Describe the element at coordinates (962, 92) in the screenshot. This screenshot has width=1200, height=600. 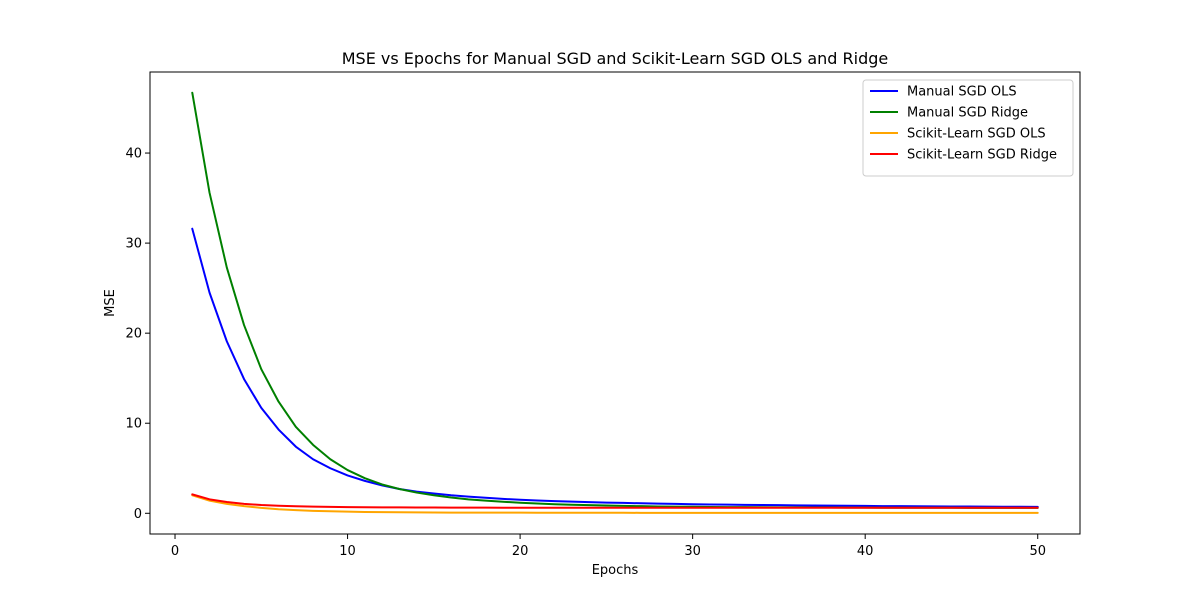
I see `legend-label-manual-sgd-ols: Manual SGD OLS` at that location.